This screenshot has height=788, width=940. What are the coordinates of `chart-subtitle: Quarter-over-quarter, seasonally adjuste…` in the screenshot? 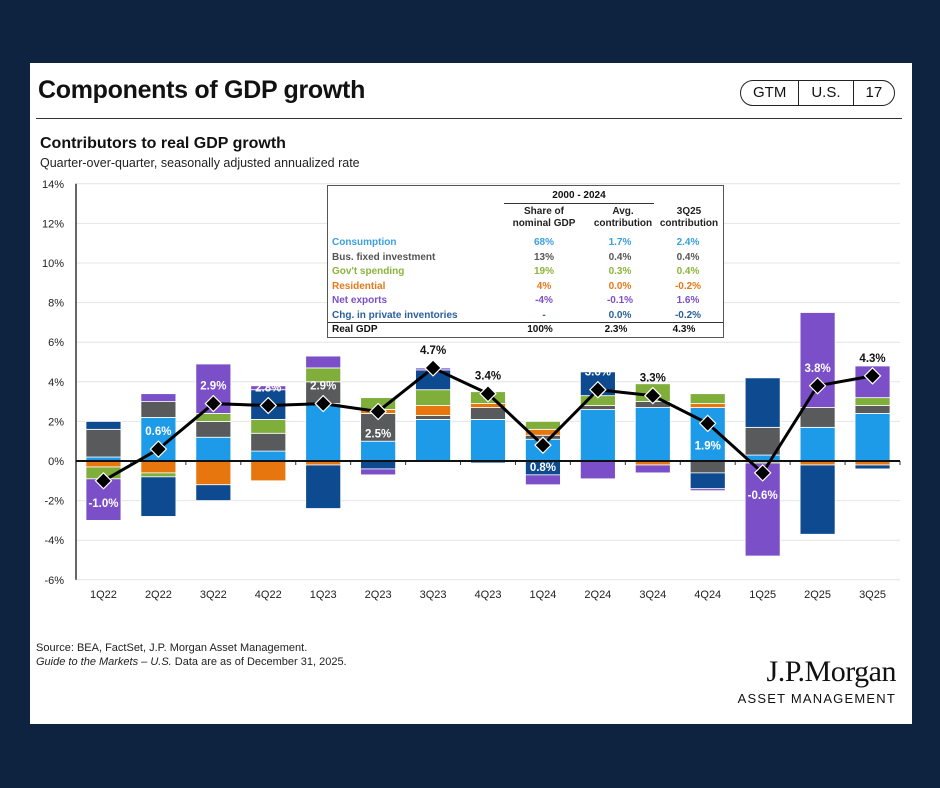 It's located at (200, 163).